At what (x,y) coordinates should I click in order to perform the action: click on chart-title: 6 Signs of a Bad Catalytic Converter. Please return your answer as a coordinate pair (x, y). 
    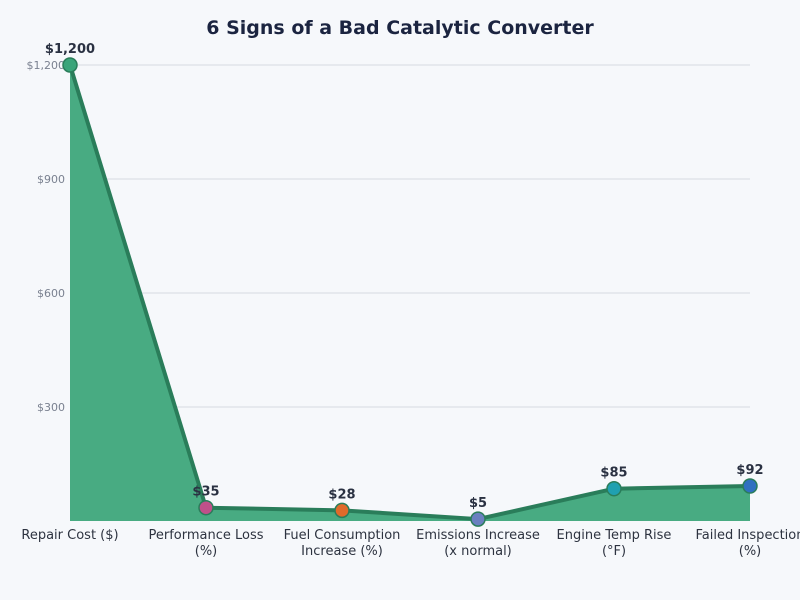
    Looking at the image, I should click on (400, 28).